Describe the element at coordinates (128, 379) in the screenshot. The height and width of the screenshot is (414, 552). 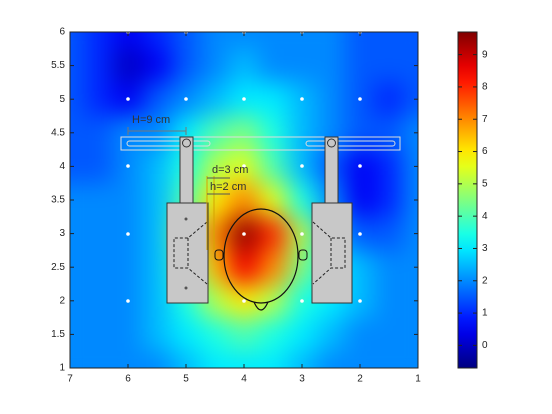
I see `x-tick-label: 6` at that location.